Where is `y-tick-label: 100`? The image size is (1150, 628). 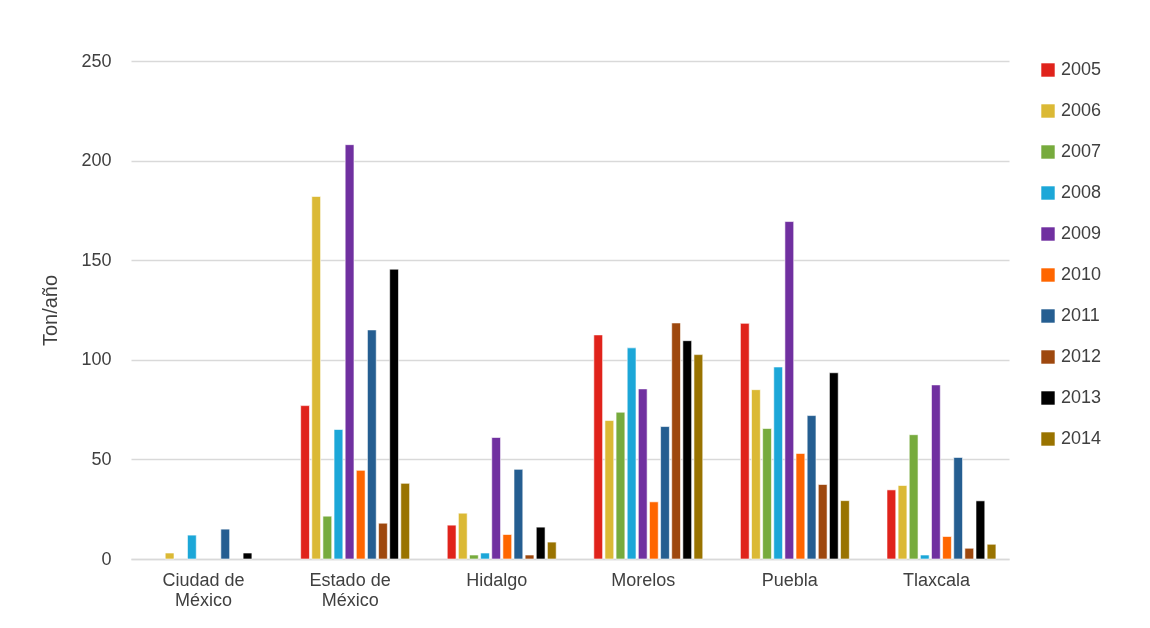 y-tick-label: 100 is located at coordinates (96, 359).